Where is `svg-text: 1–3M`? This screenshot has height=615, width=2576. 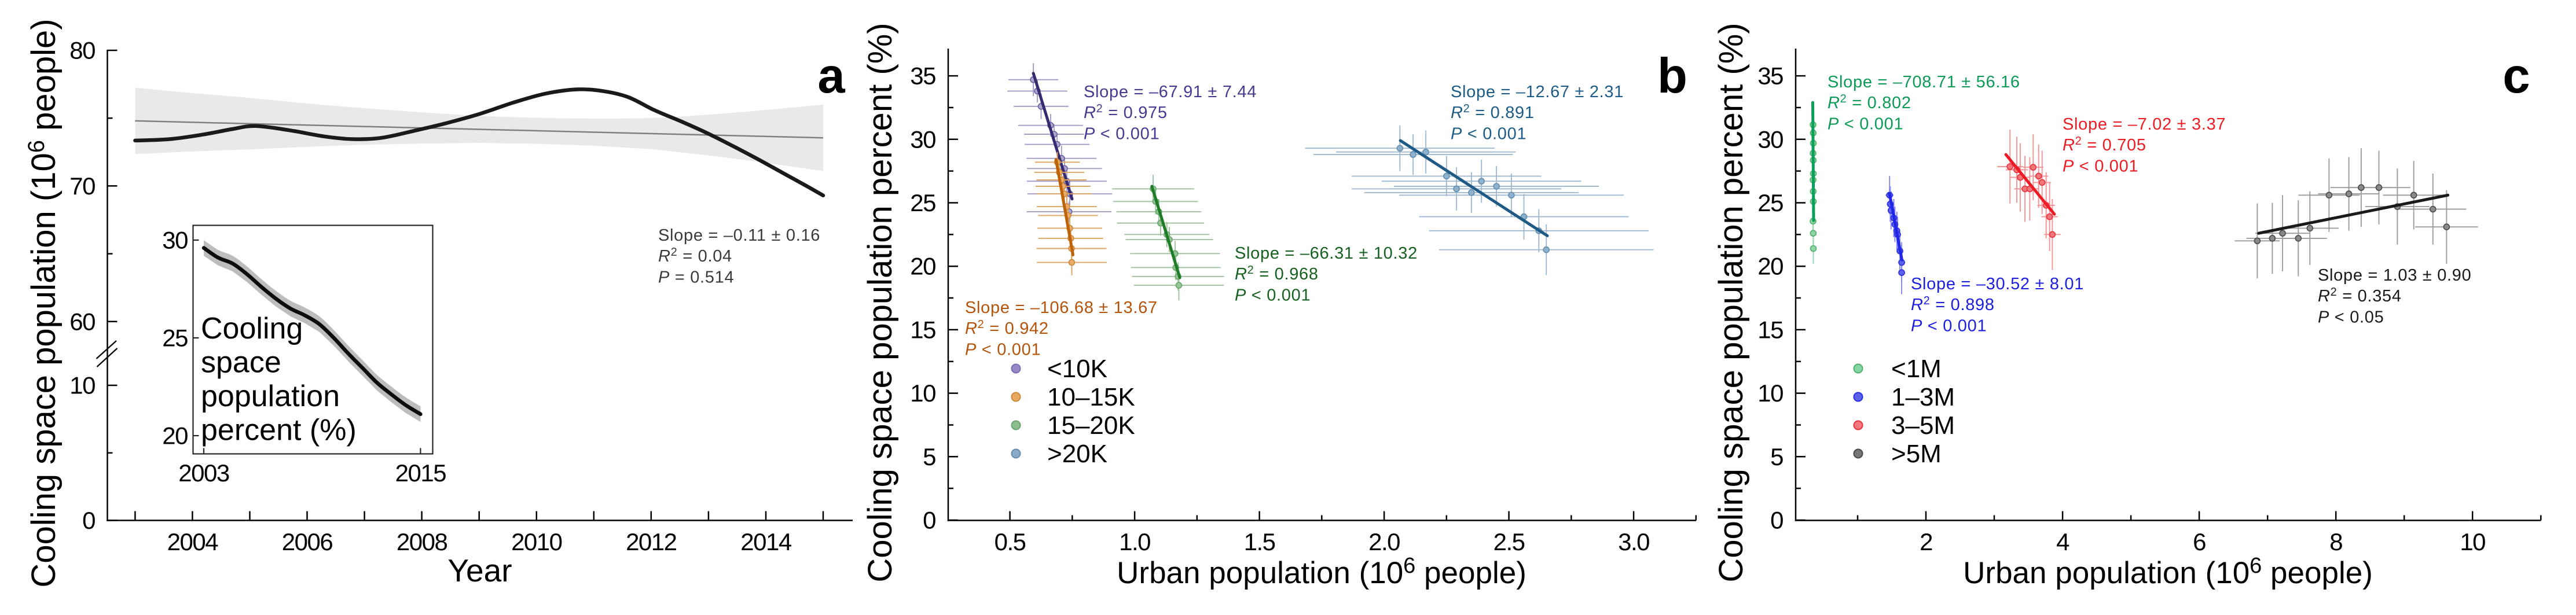
svg-text: 1–3M is located at coordinates (1923, 397).